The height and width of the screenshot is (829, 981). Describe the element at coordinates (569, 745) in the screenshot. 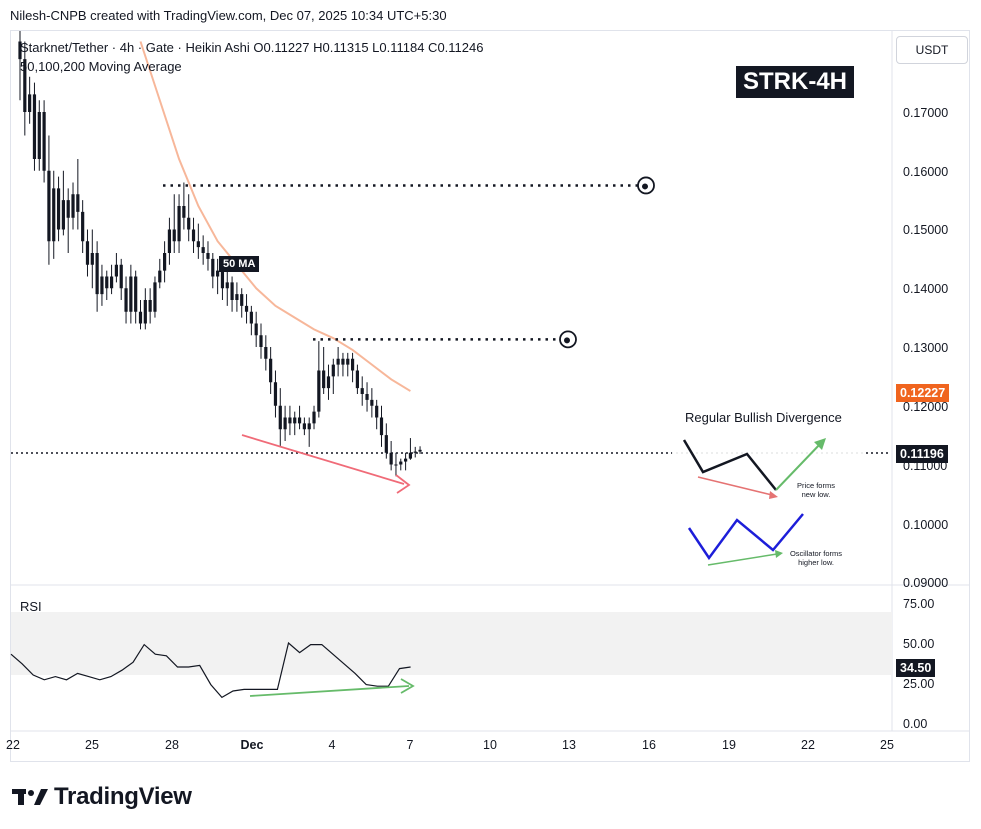

I see `time-tick-label: 13` at that location.